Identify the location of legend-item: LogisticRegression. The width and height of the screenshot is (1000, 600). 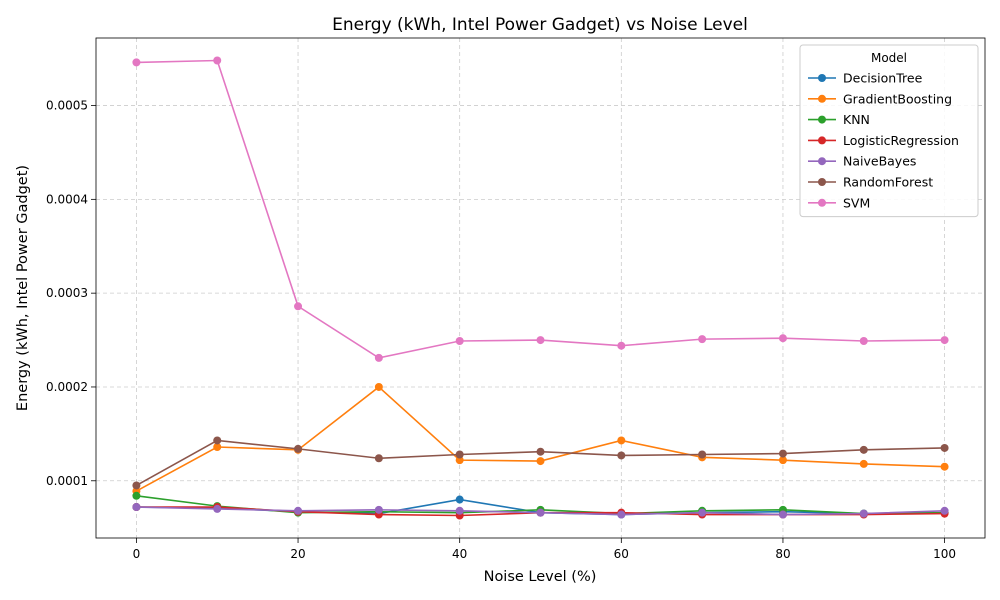
(883, 140).